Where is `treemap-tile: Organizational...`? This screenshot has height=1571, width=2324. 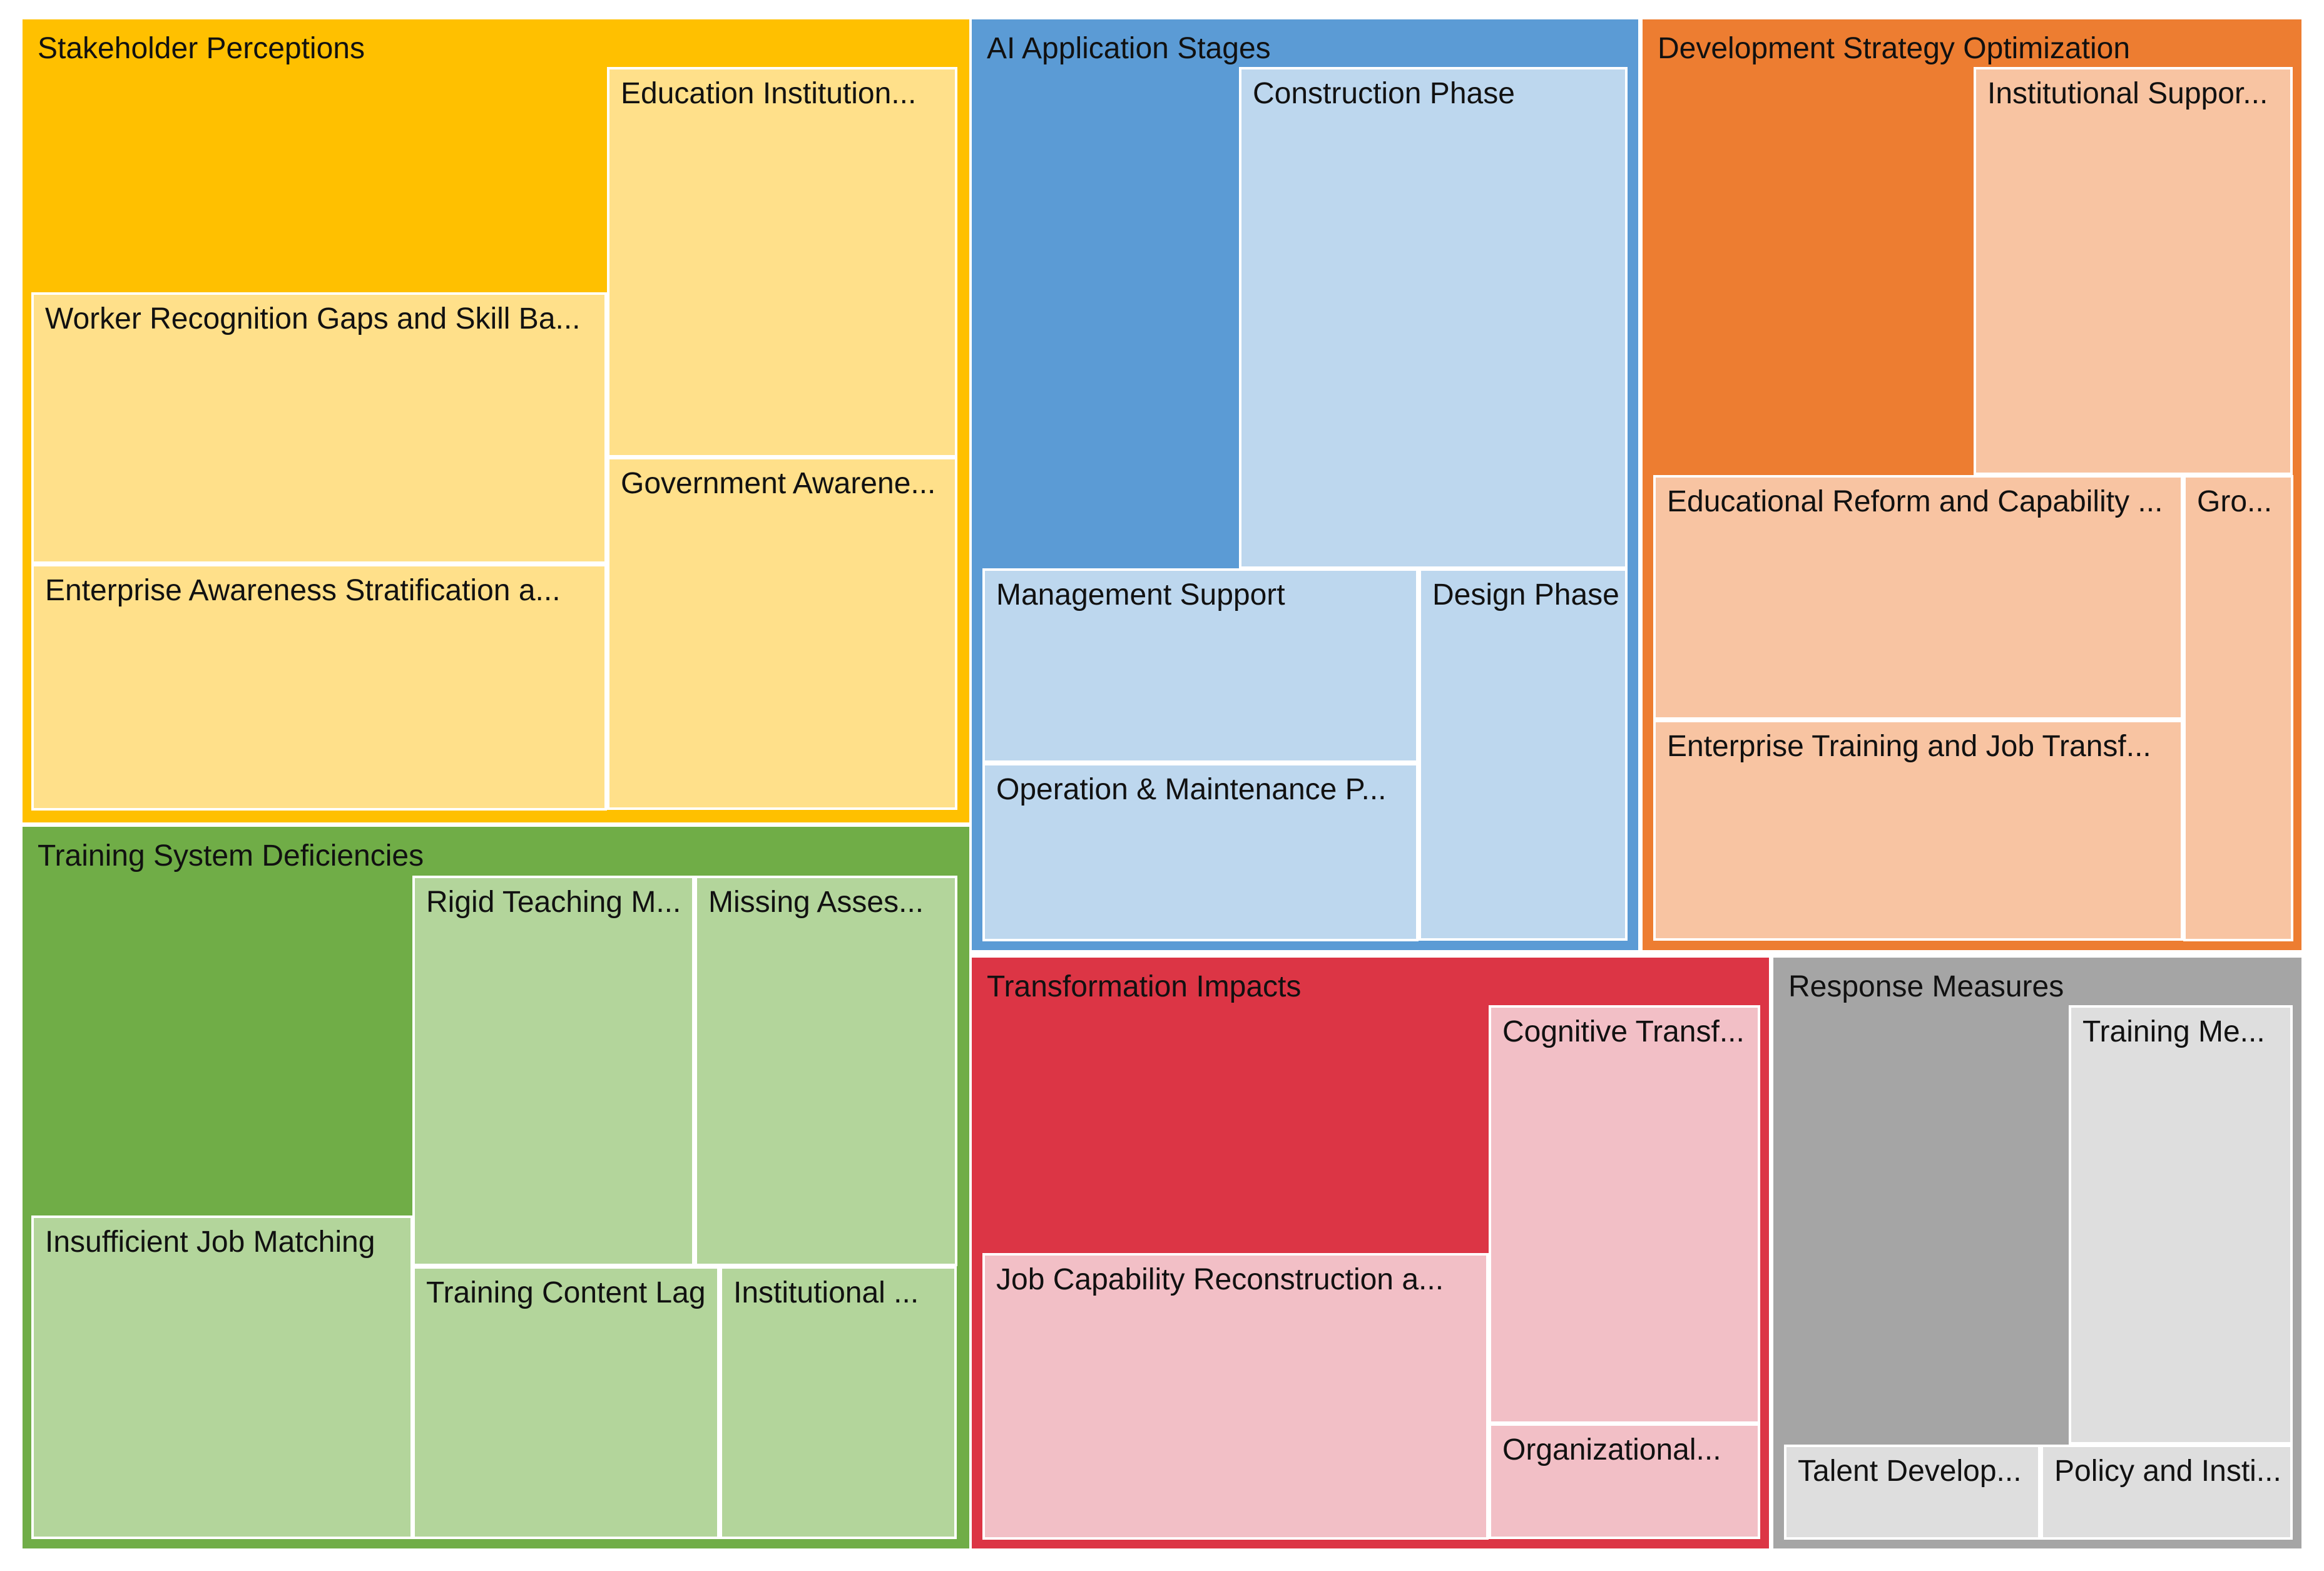
treemap-tile: Organizational... is located at coordinates (1624, 1481).